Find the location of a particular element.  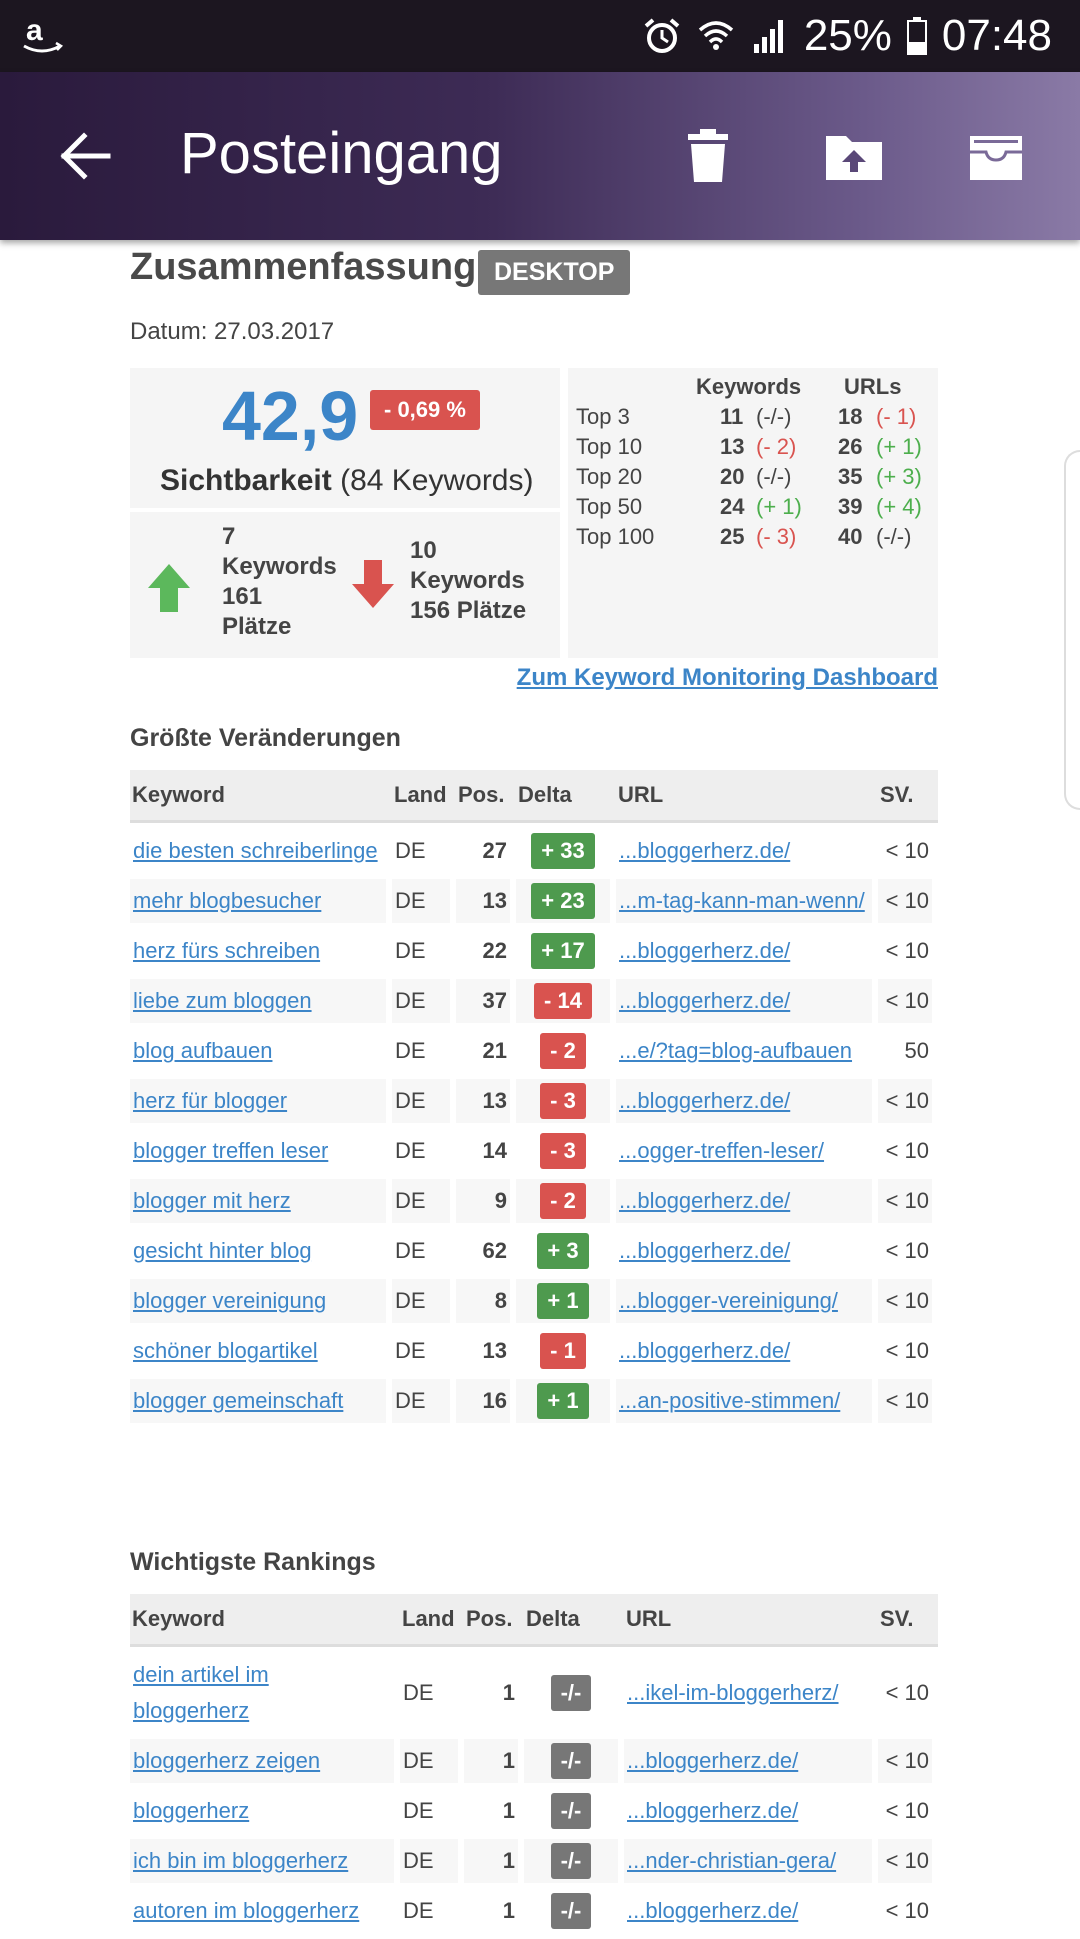

move-folder-icon is located at coordinates (854, 156).